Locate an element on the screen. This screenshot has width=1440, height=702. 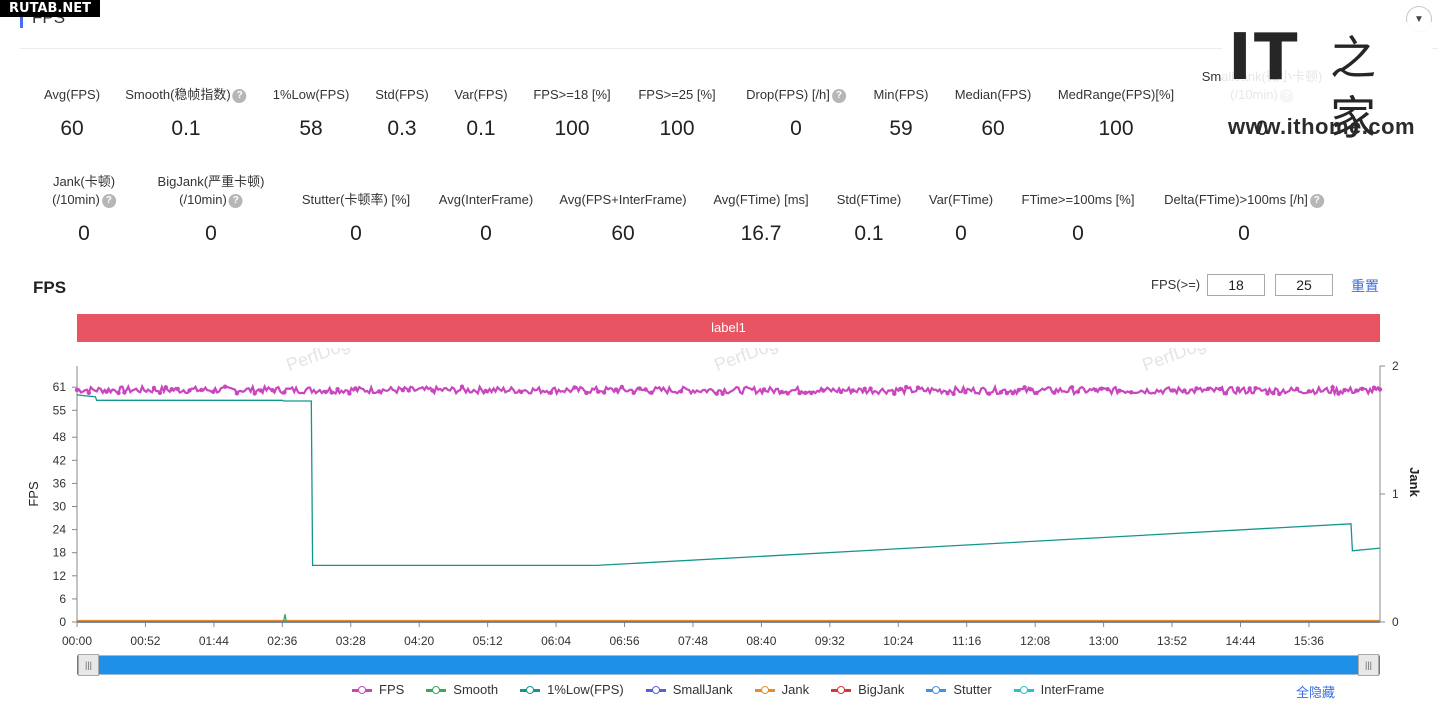
metric-label: BigJank(严重卡顿) (/10min)? is located at coordinates (211, 191).